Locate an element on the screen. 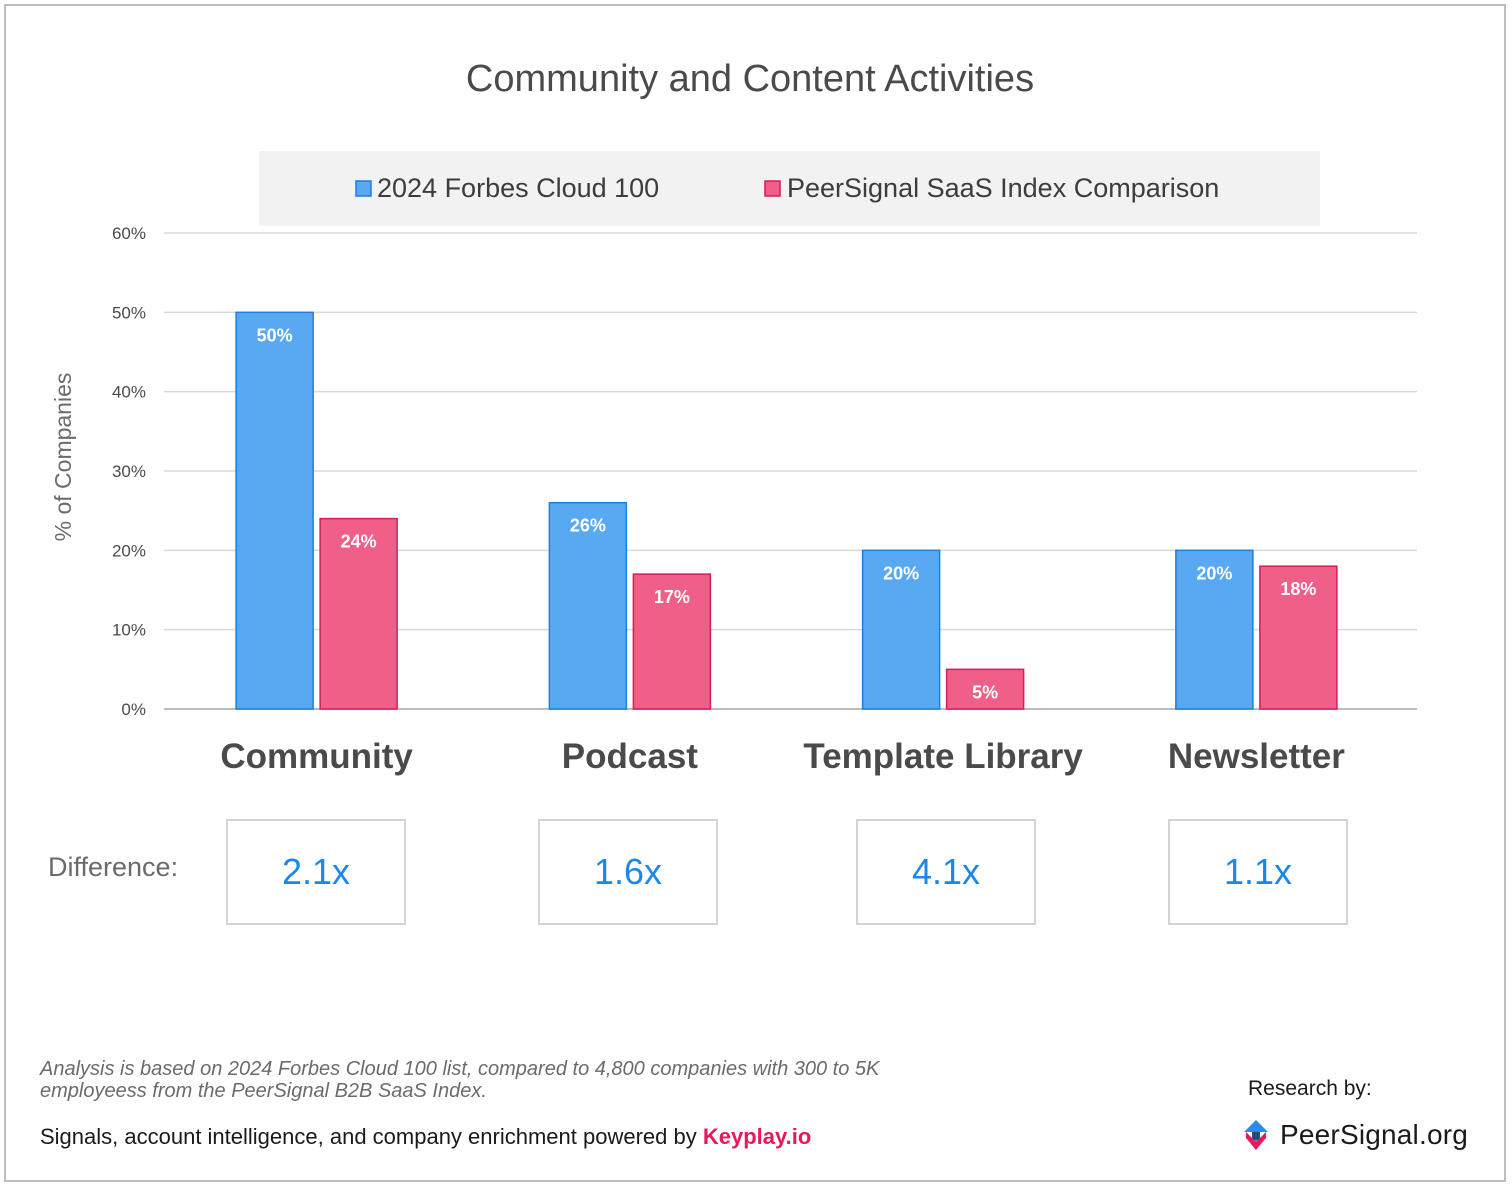 This screenshot has width=1512, height=1188. difference-value: 1.6x is located at coordinates (628, 871).